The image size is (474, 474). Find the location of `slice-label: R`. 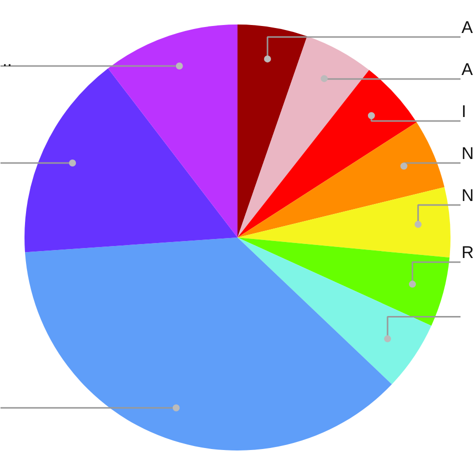

slice-label: R is located at coordinates (468, 252).